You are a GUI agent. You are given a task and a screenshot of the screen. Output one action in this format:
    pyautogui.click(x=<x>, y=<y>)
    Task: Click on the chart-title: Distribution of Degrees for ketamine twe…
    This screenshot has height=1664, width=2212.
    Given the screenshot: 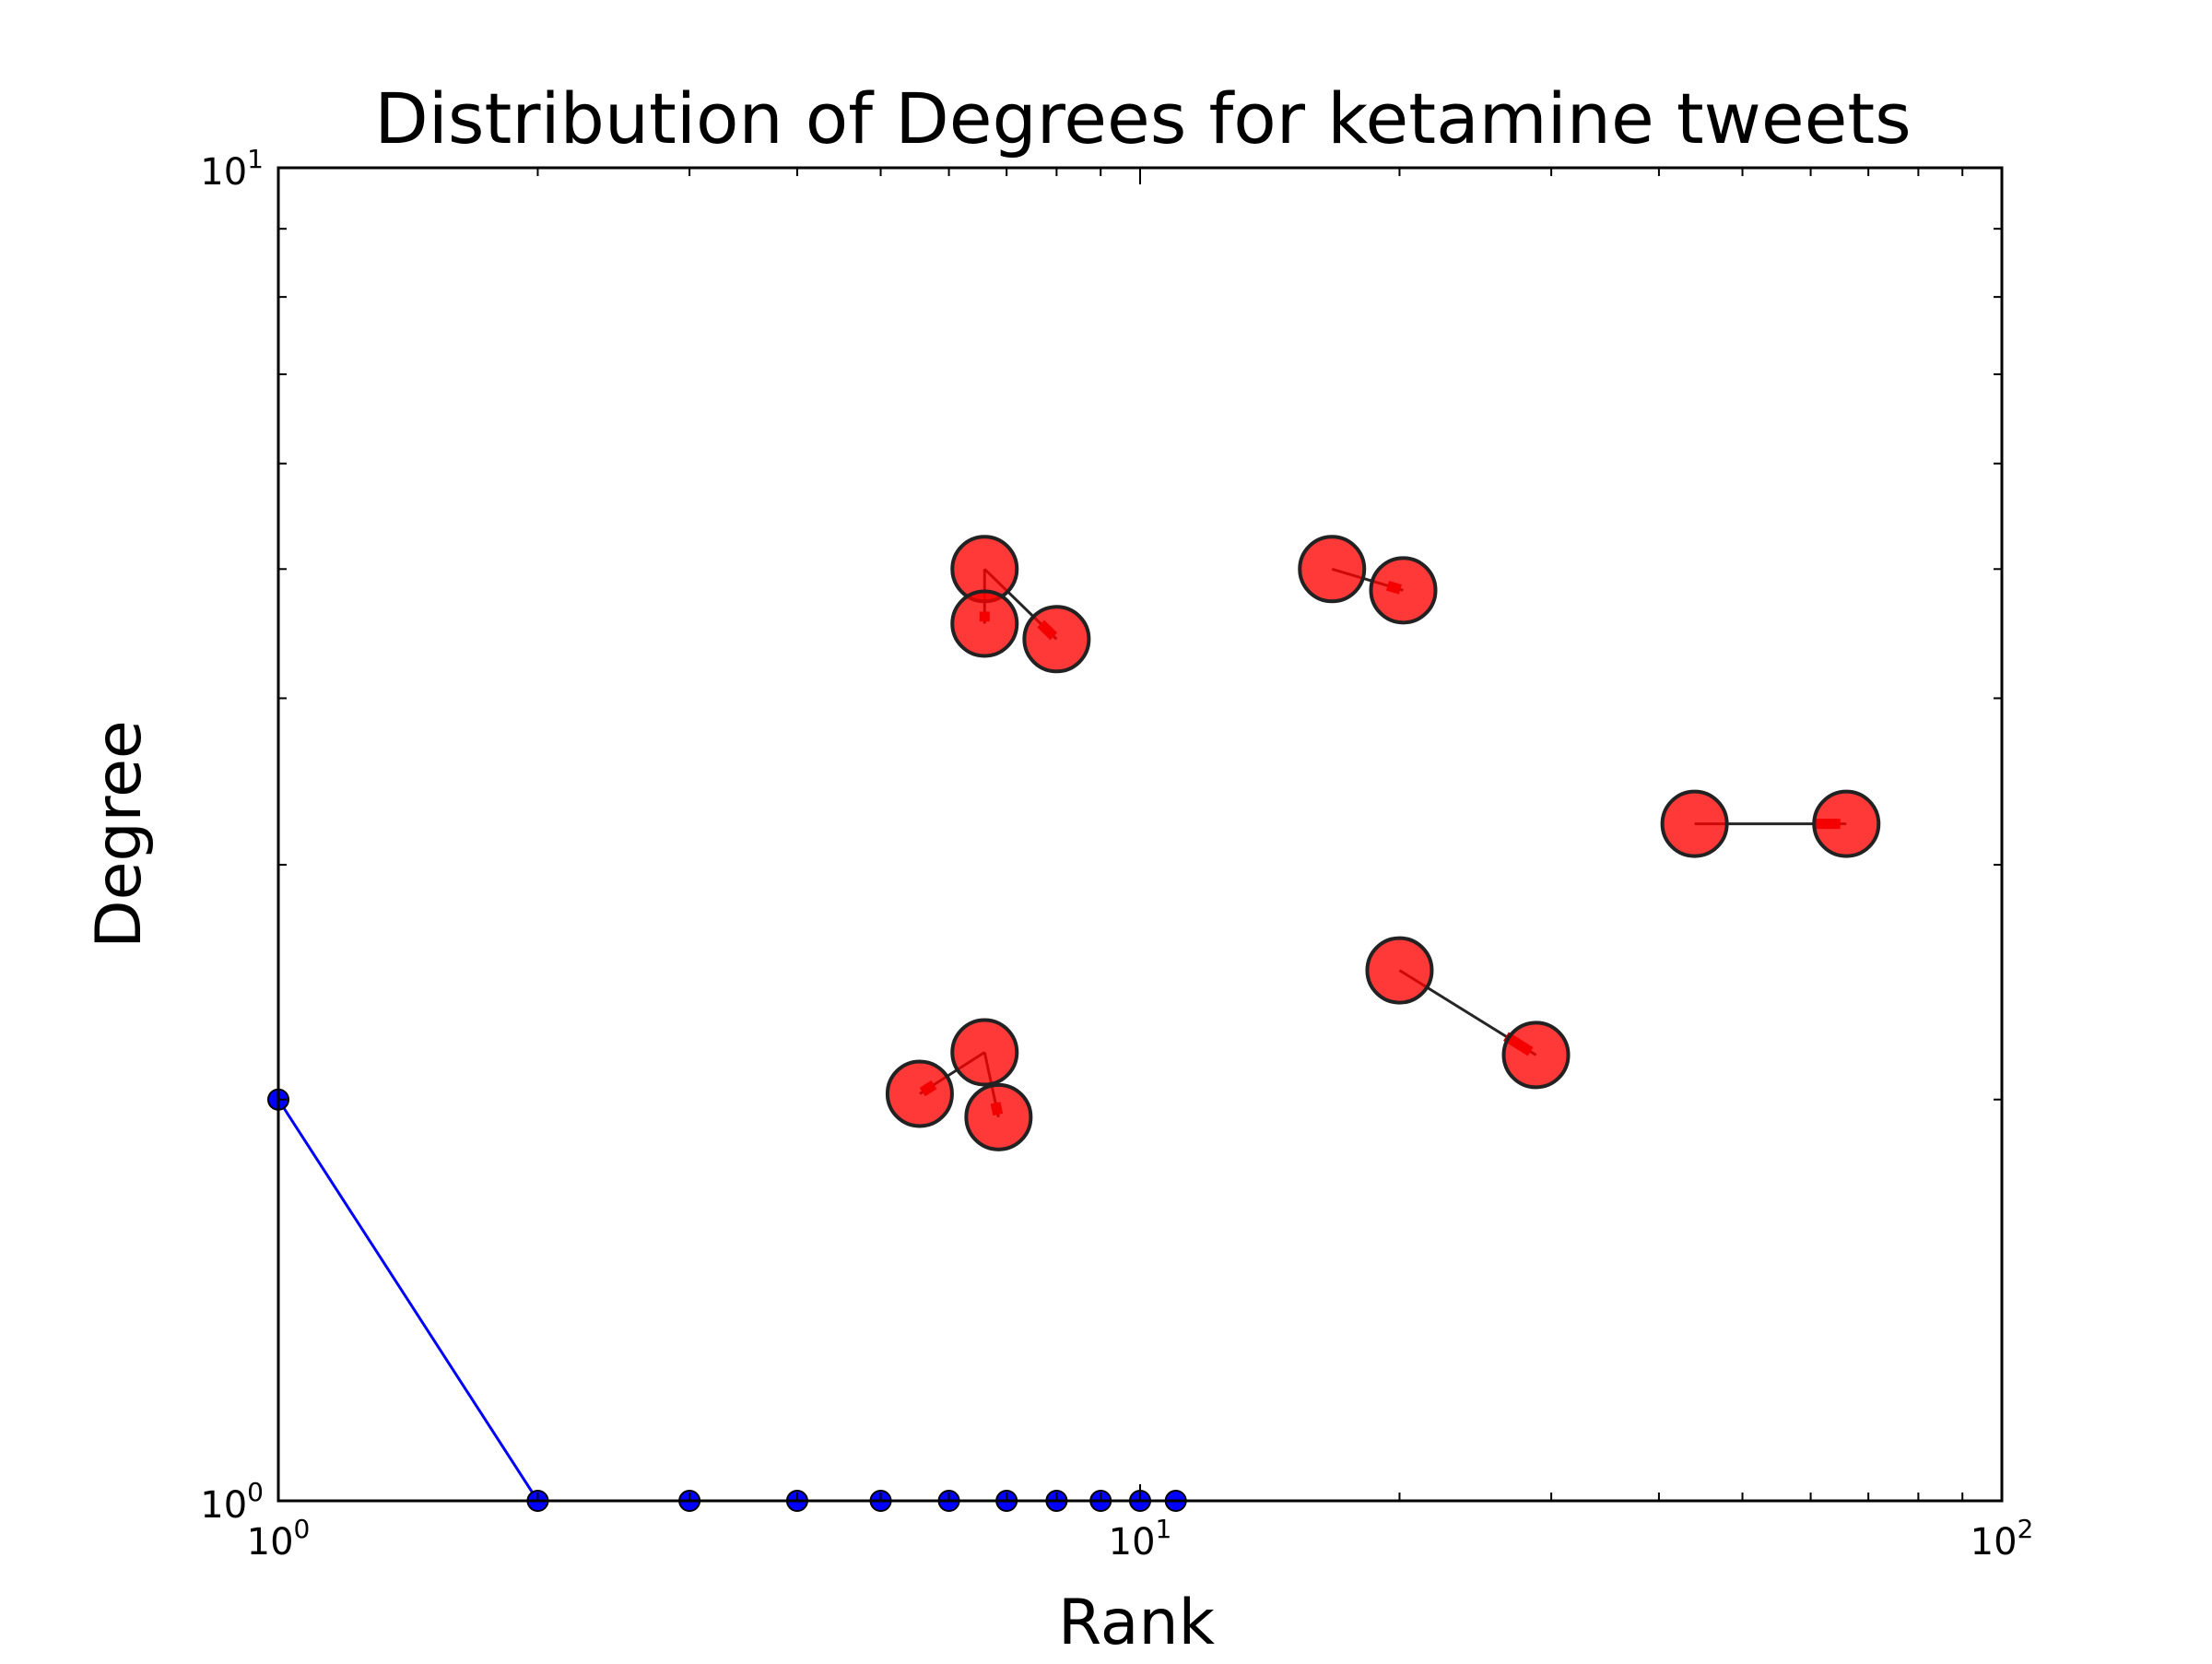 What is the action you would take?
    pyautogui.click(x=1143, y=118)
    